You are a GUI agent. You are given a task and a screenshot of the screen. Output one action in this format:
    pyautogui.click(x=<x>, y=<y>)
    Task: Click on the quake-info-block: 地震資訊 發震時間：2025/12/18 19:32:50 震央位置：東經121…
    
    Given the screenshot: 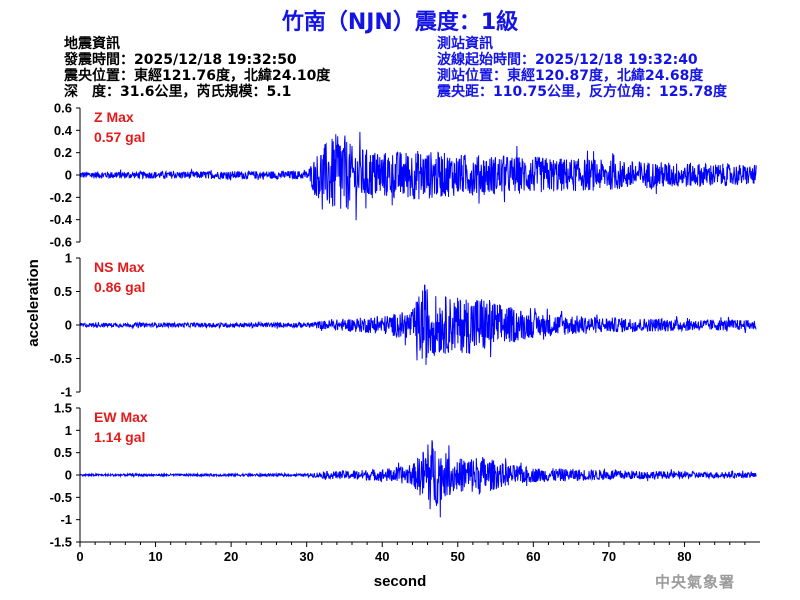 What is the action you would take?
    pyautogui.click(x=197, y=68)
    